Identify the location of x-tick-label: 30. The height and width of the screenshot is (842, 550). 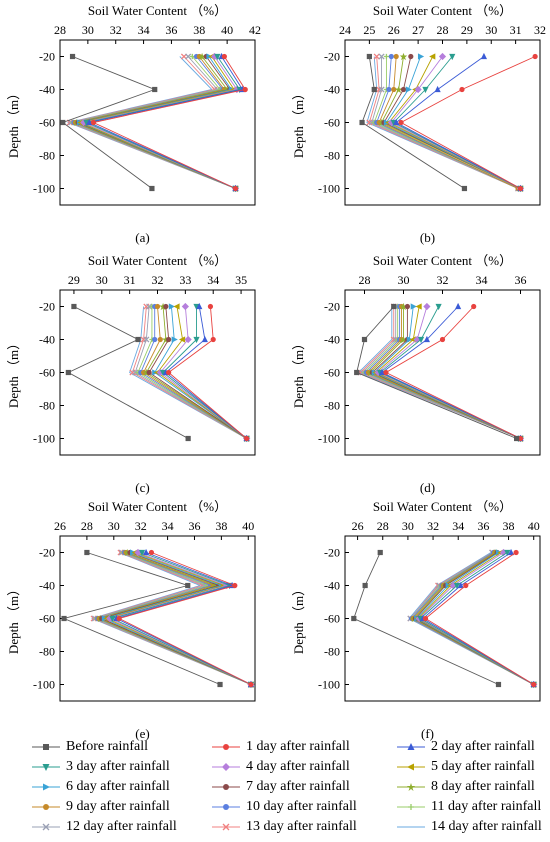
(102, 280).